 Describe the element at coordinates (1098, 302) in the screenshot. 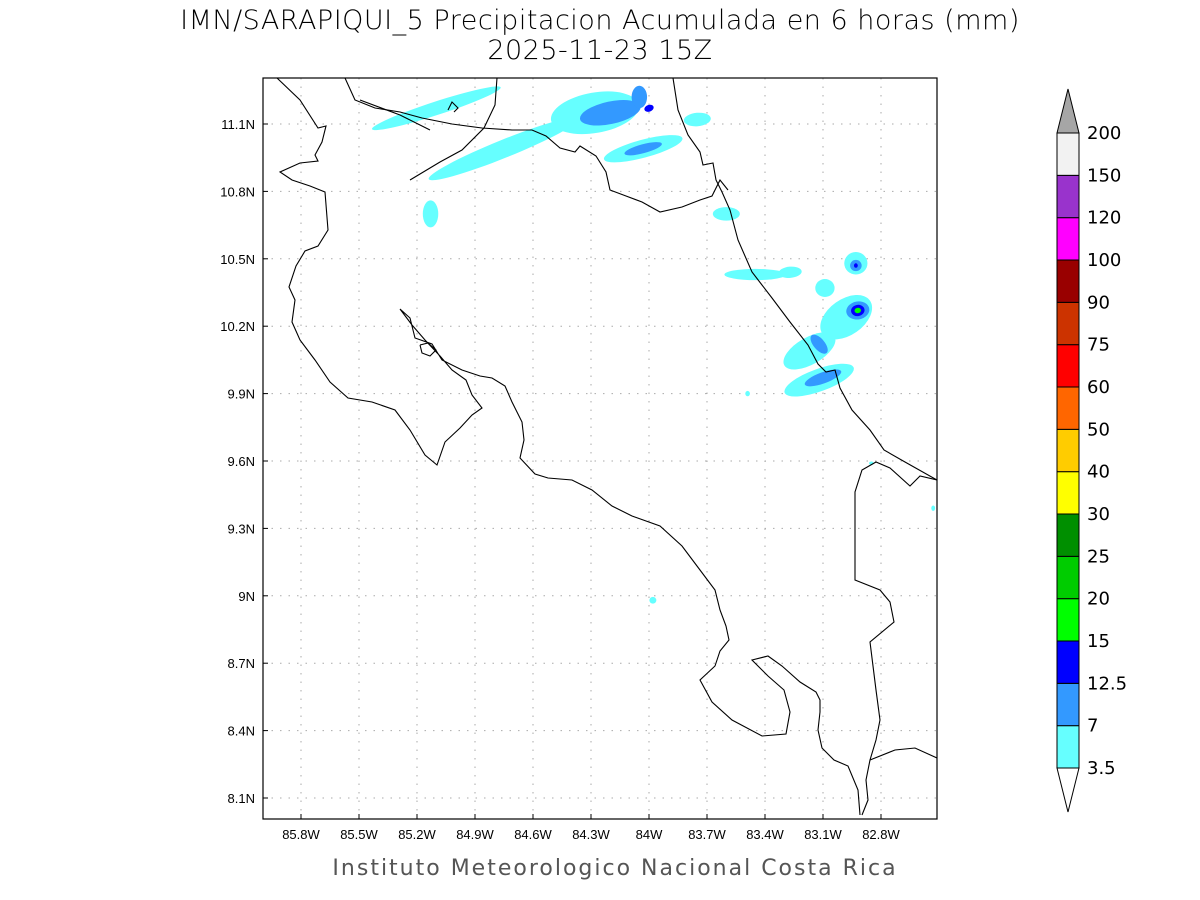

I see `colorbar-label: 90` at that location.